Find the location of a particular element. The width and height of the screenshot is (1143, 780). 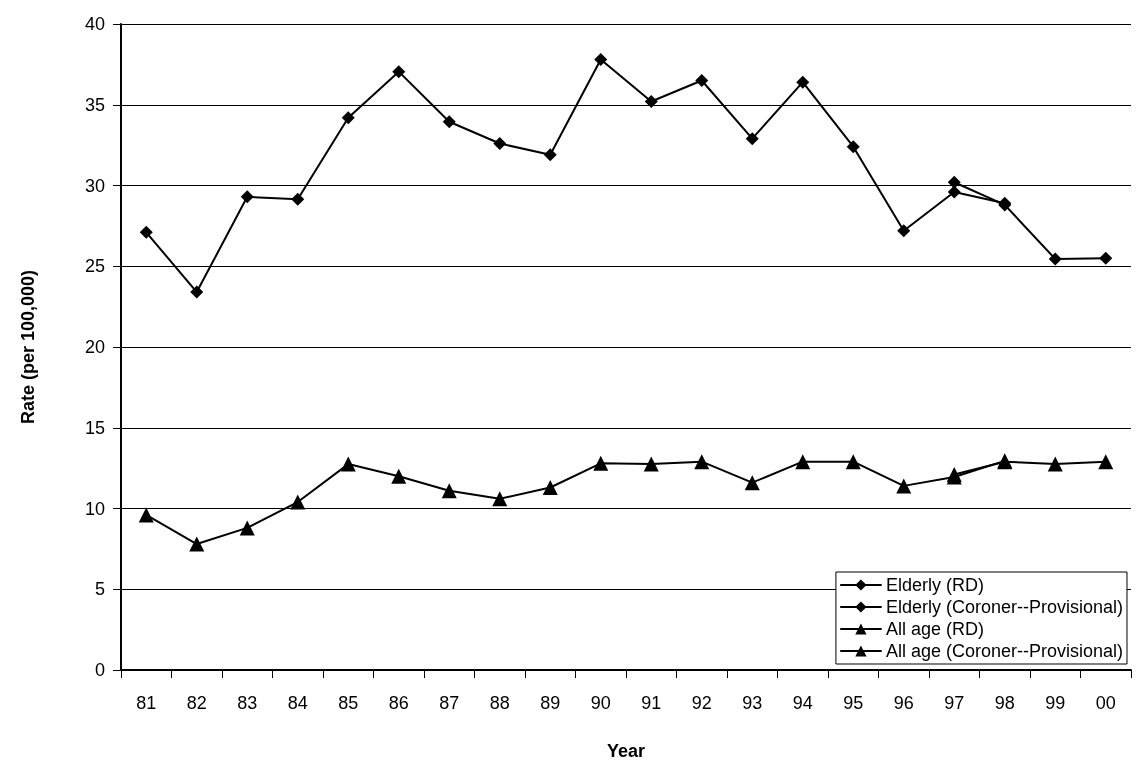

y-tick-label: 15 is located at coordinates (94, 427).